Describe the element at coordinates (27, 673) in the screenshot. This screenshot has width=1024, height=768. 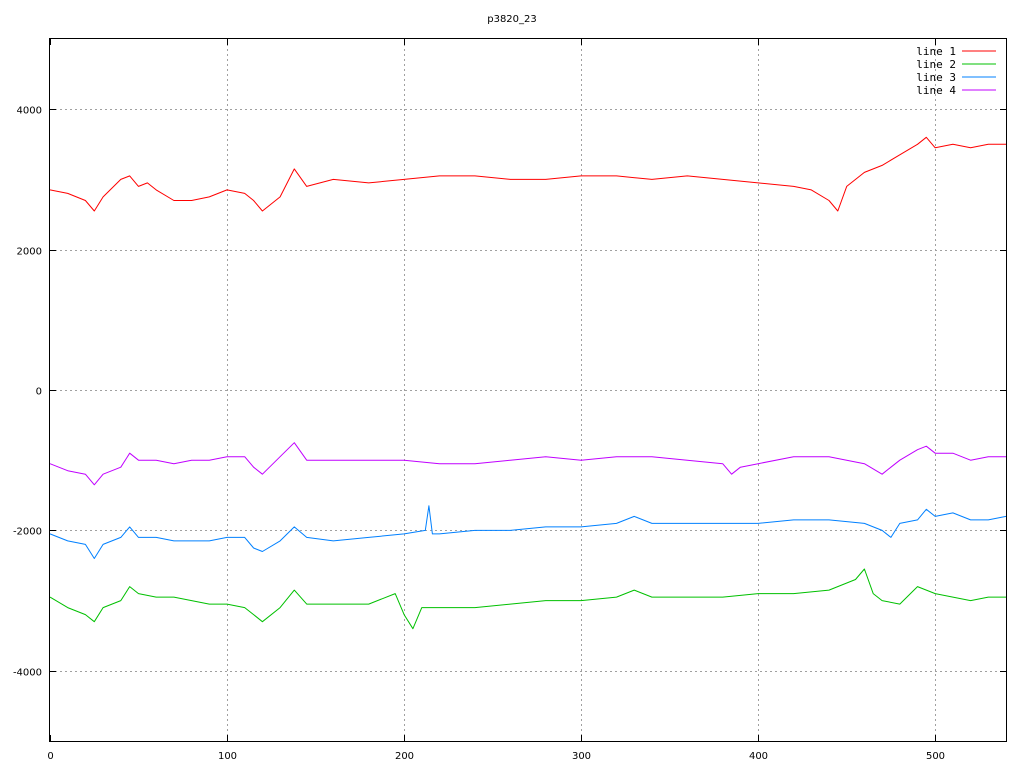
I see `y-tick-label: -4000` at that location.